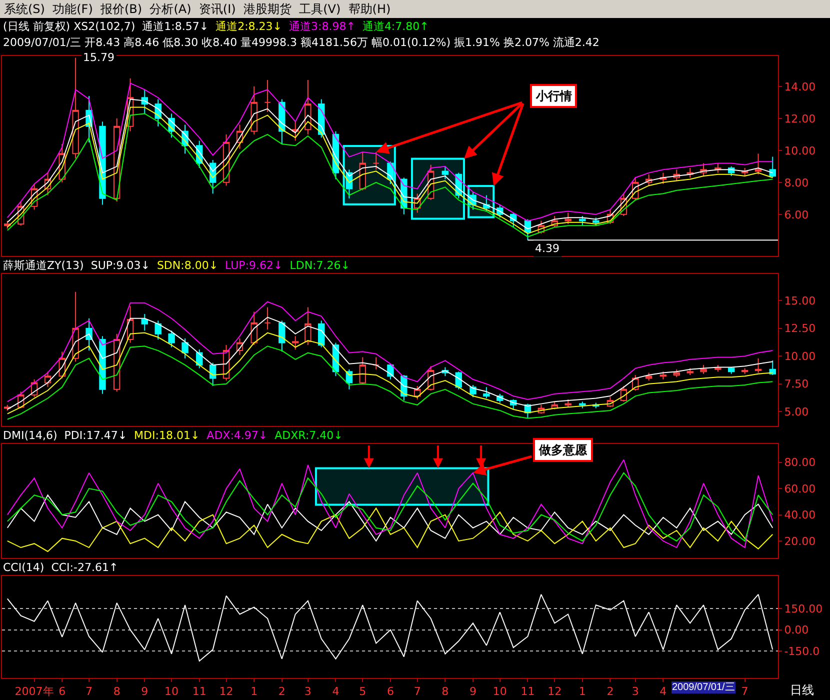 This screenshot has height=700, width=830. What do you see at coordinates (30, 435) in the screenshot?
I see `chart-title: DMI(14,6)` at bounding box center [30, 435].